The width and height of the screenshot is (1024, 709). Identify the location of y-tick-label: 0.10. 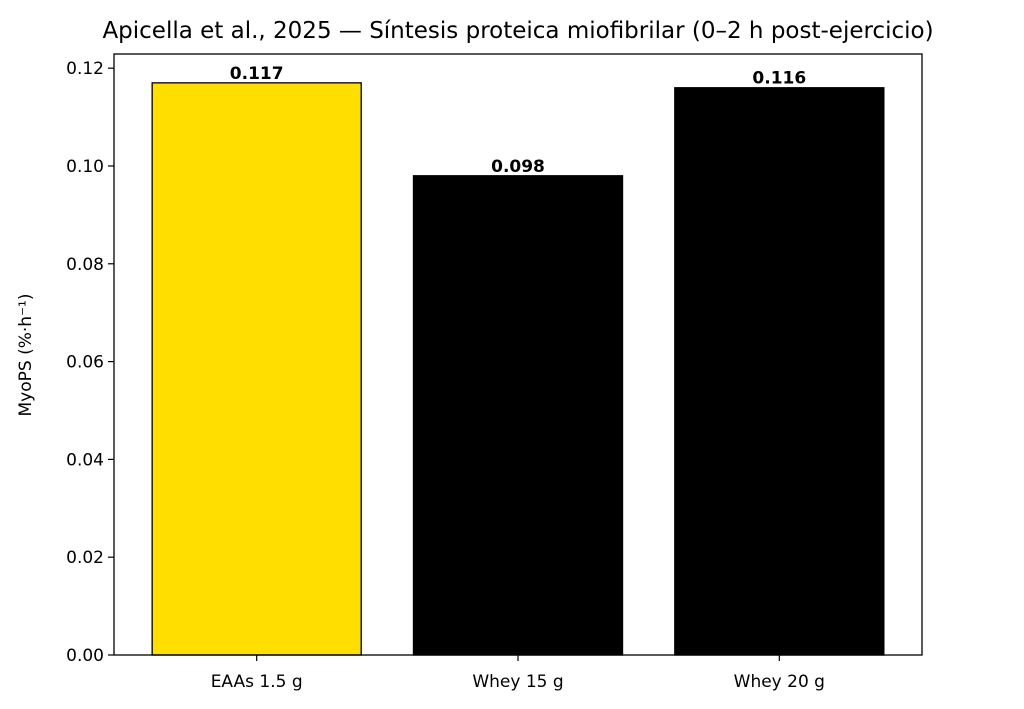
(85, 167).